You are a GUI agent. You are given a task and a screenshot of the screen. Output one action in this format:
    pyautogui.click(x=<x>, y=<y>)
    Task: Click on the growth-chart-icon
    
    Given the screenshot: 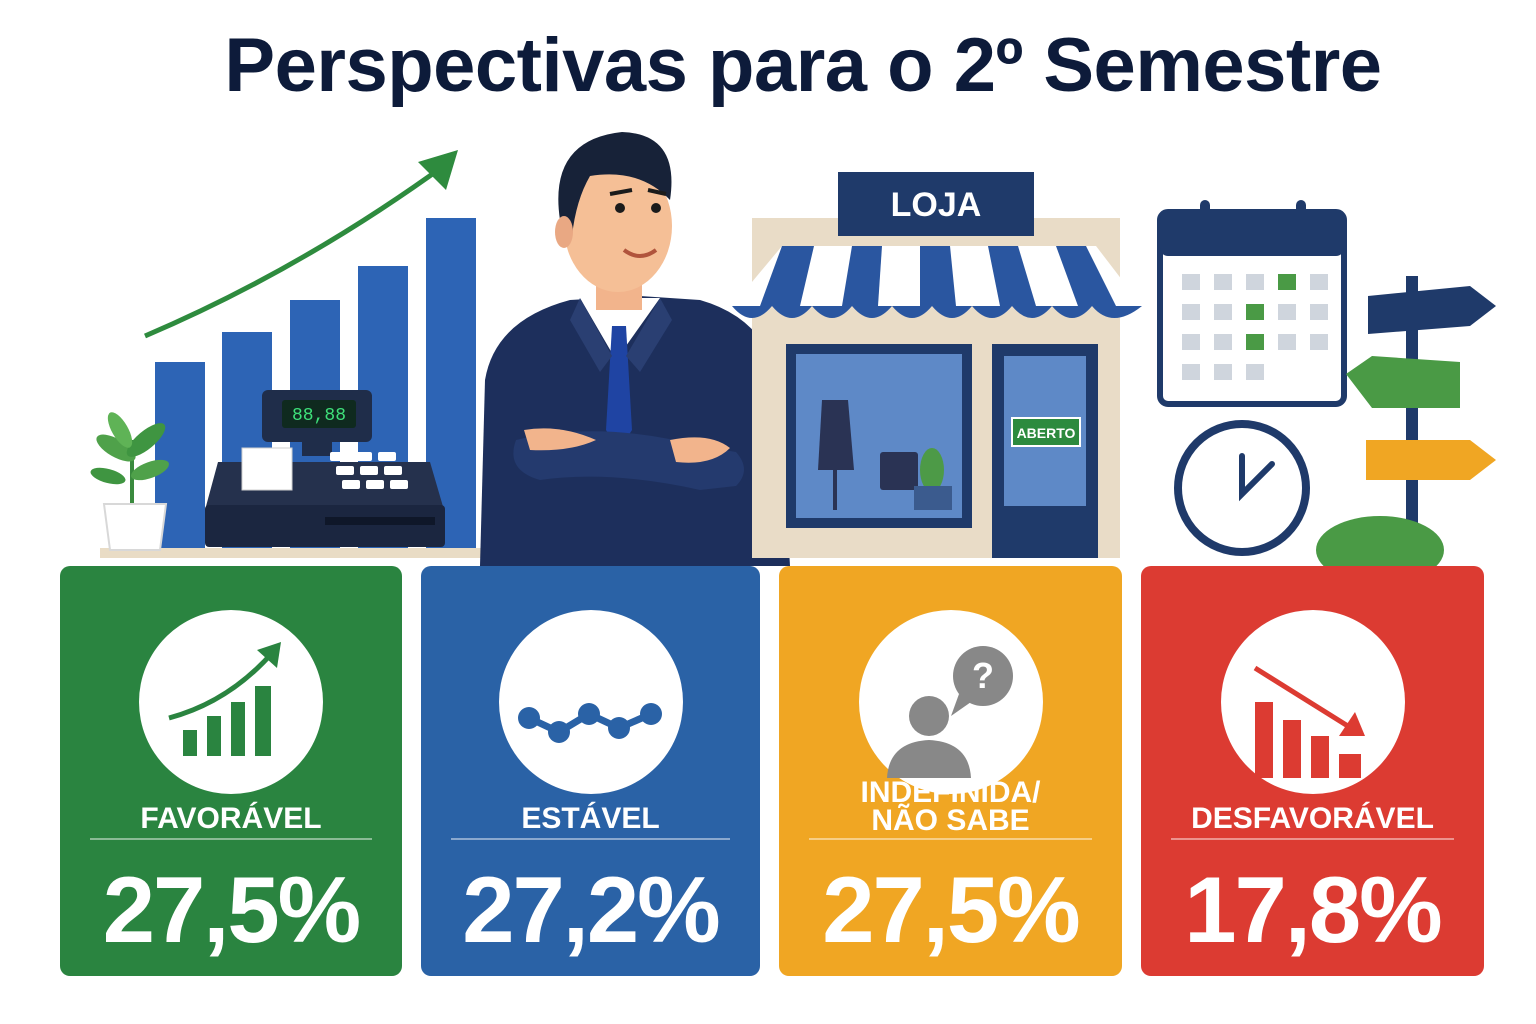 What is the action you would take?
    pyautogui.click(x=231, y=702)
    